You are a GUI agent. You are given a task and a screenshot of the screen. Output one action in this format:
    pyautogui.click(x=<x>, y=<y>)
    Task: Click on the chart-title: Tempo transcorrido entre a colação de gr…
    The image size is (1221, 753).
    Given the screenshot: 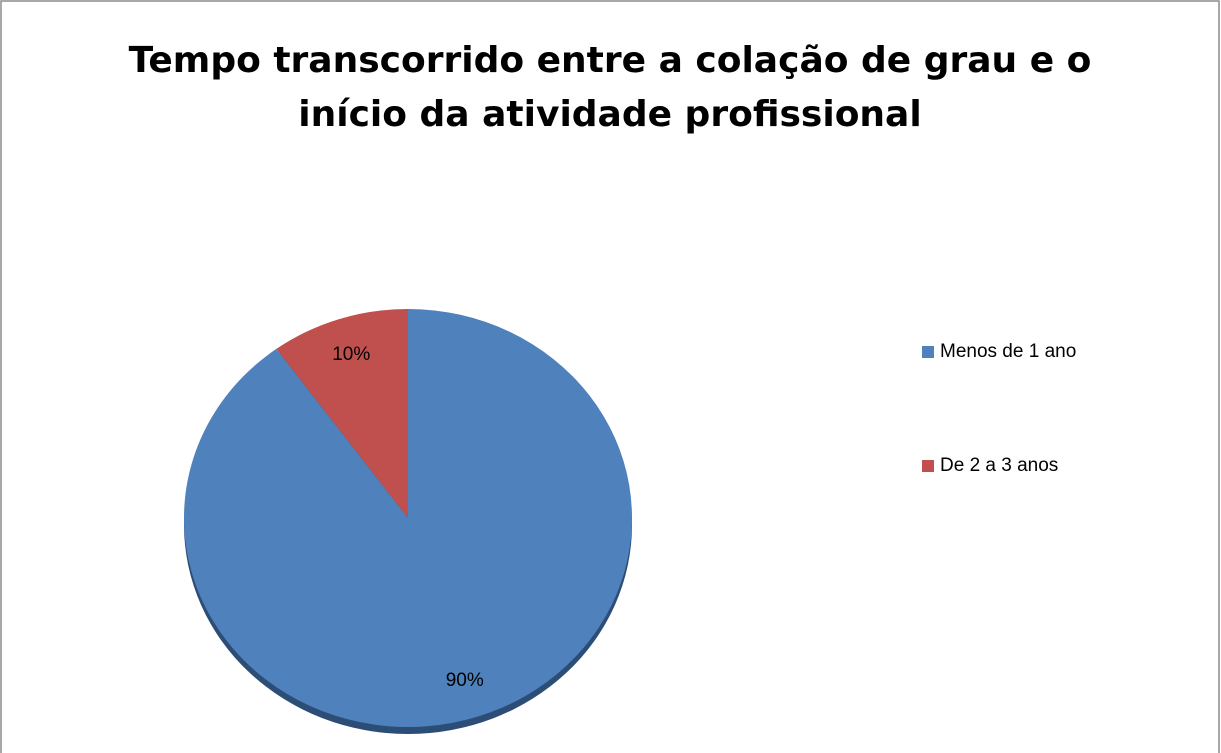 What is the action you would take?
    pyautogui.click(x=610, y=87)
    